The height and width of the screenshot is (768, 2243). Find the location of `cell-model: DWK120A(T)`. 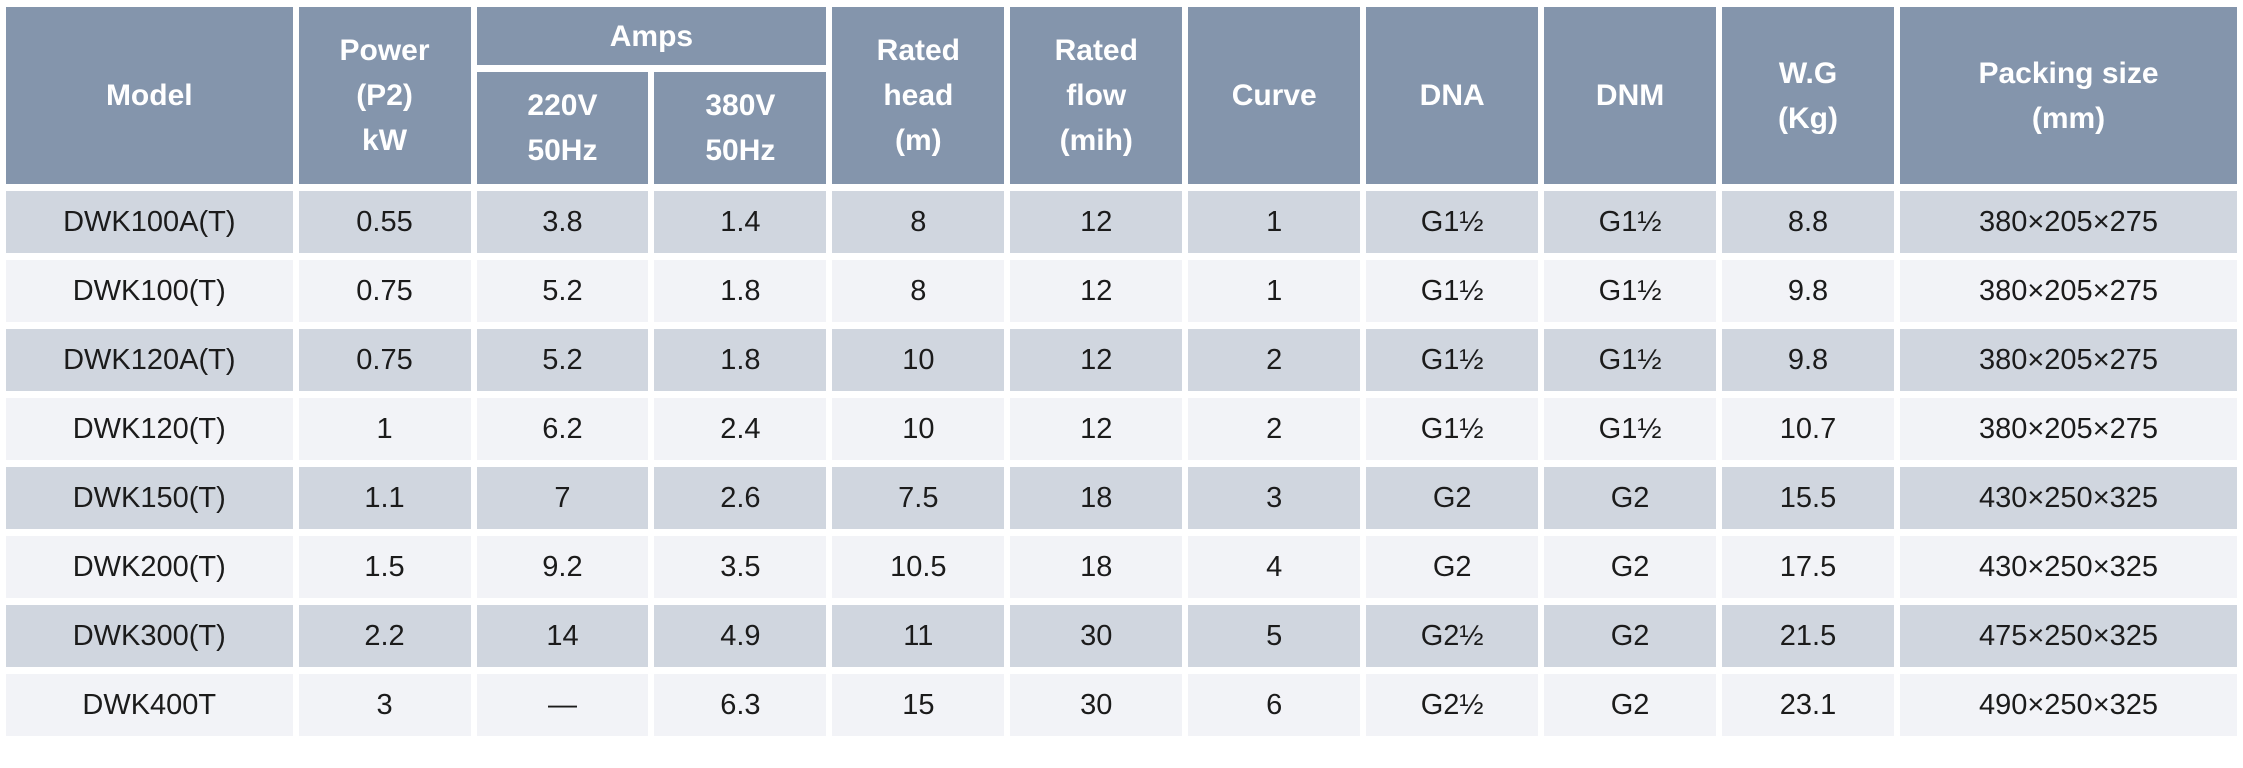

cell-model: DWK120A(T) is located at coordinates (149, 360).